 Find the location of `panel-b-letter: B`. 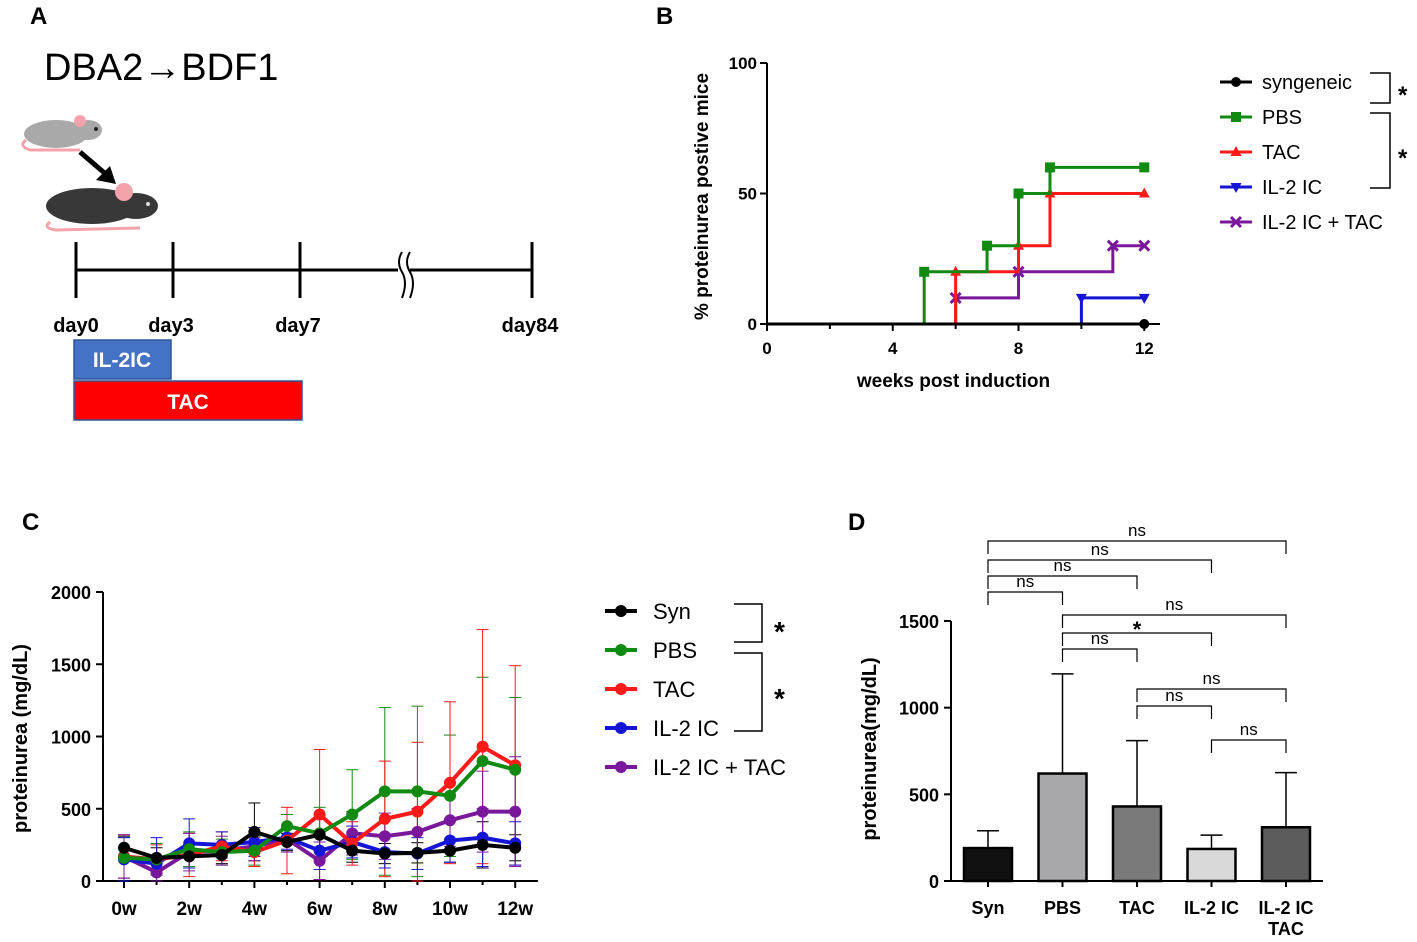

panel-b-letter: B is located at coordinates (664, 16).